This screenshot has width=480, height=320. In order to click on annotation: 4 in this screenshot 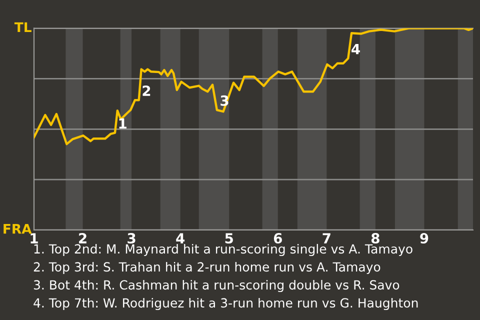, I will do `click(356, 49)`.